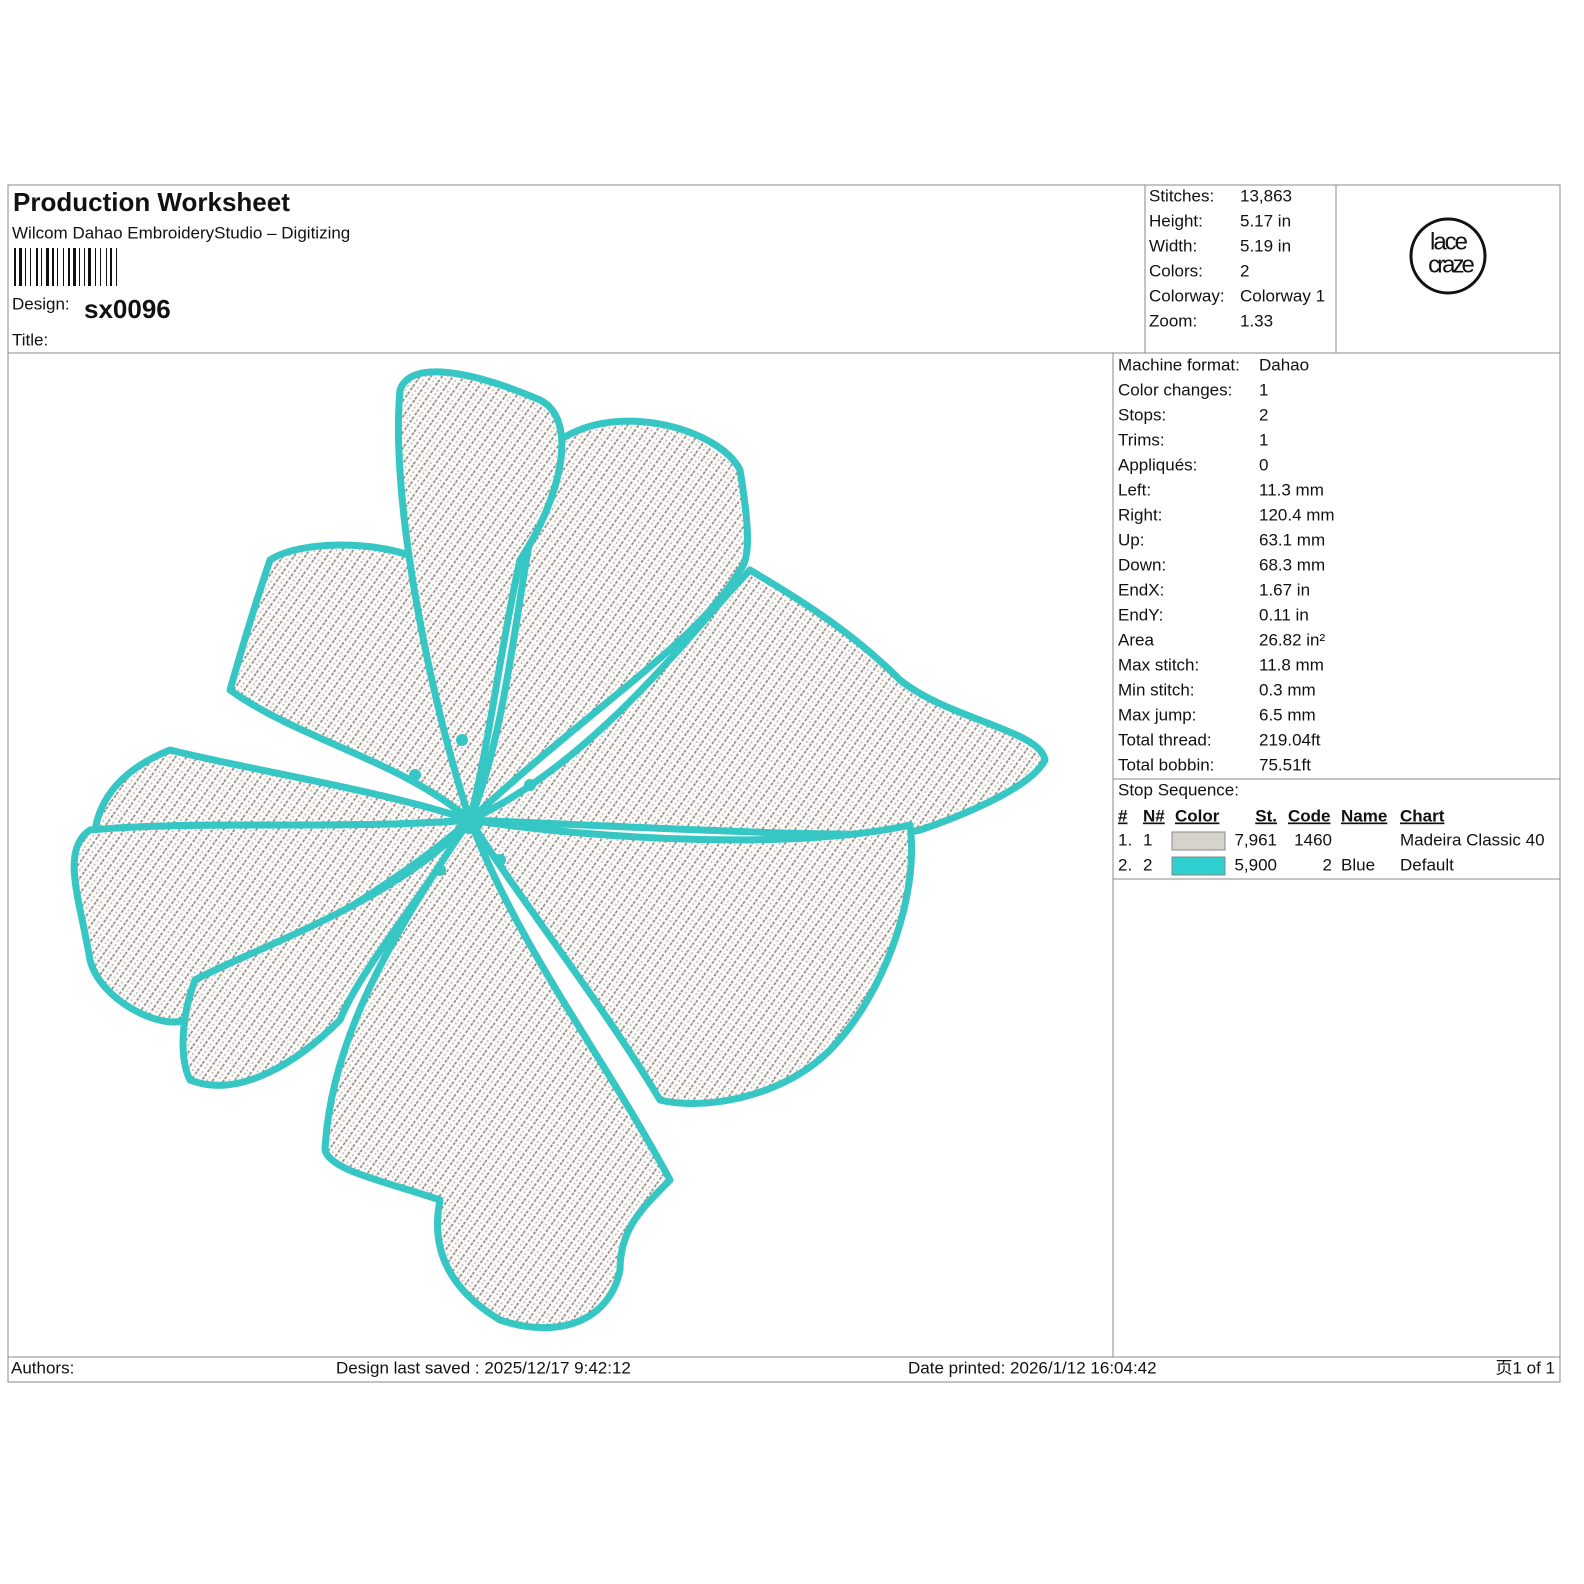 The height and width of the screenshot is (1584, 1584). What do you see at coordinates (1125, 864) in the screenshot?
I see `stop-index: 2.` at bounding box center [1125, 864].